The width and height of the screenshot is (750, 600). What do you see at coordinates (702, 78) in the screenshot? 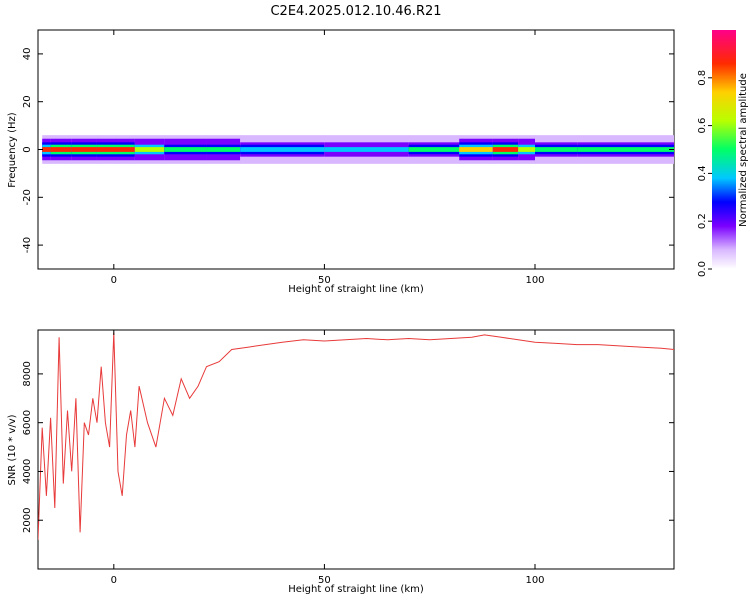
I see `colorbar-tick-label: 0.8` at bounding box center [702, 78].